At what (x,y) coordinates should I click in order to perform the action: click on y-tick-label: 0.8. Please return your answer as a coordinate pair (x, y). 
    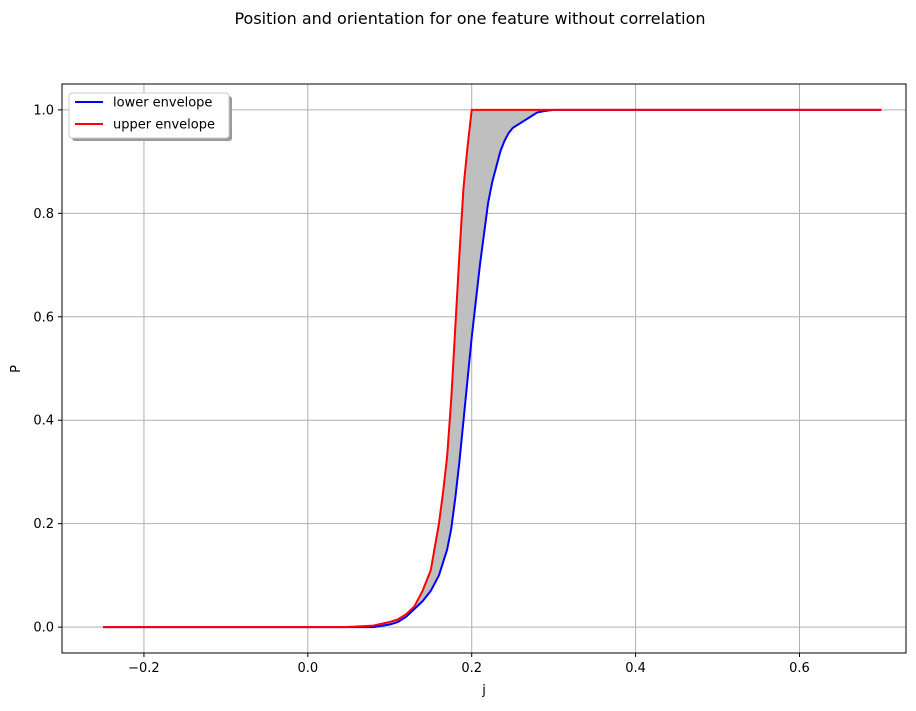
    Looking at the image, I should click on (43, 214).